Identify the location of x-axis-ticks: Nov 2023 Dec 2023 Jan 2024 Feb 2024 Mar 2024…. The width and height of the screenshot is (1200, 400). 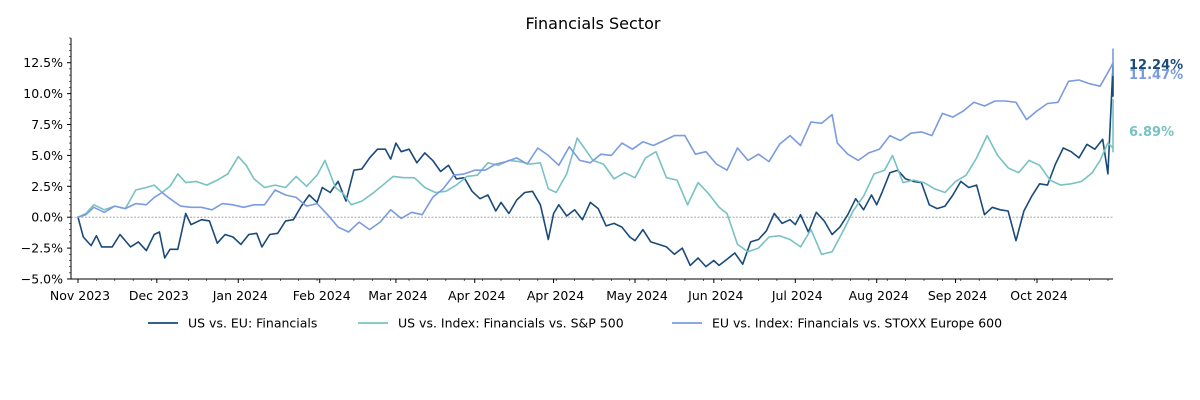
(579, 291).